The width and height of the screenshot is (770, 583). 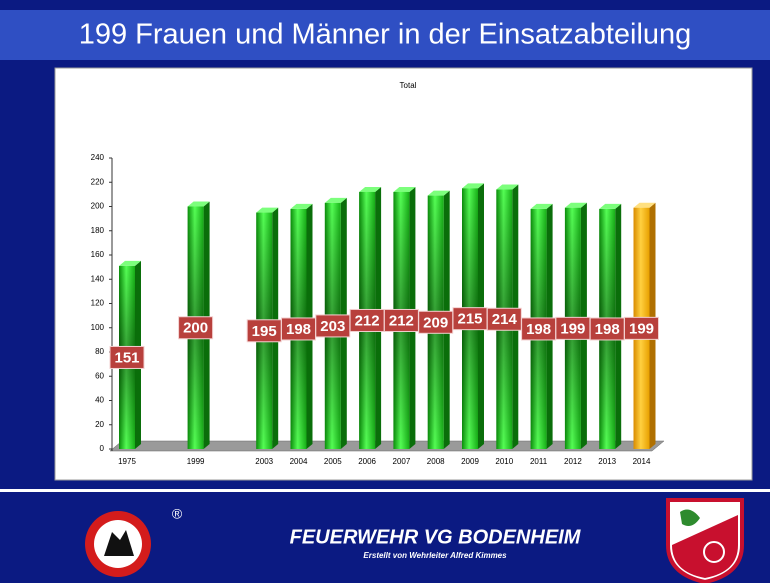 I want to click on value-label: 214, so click(x=505, y=319).